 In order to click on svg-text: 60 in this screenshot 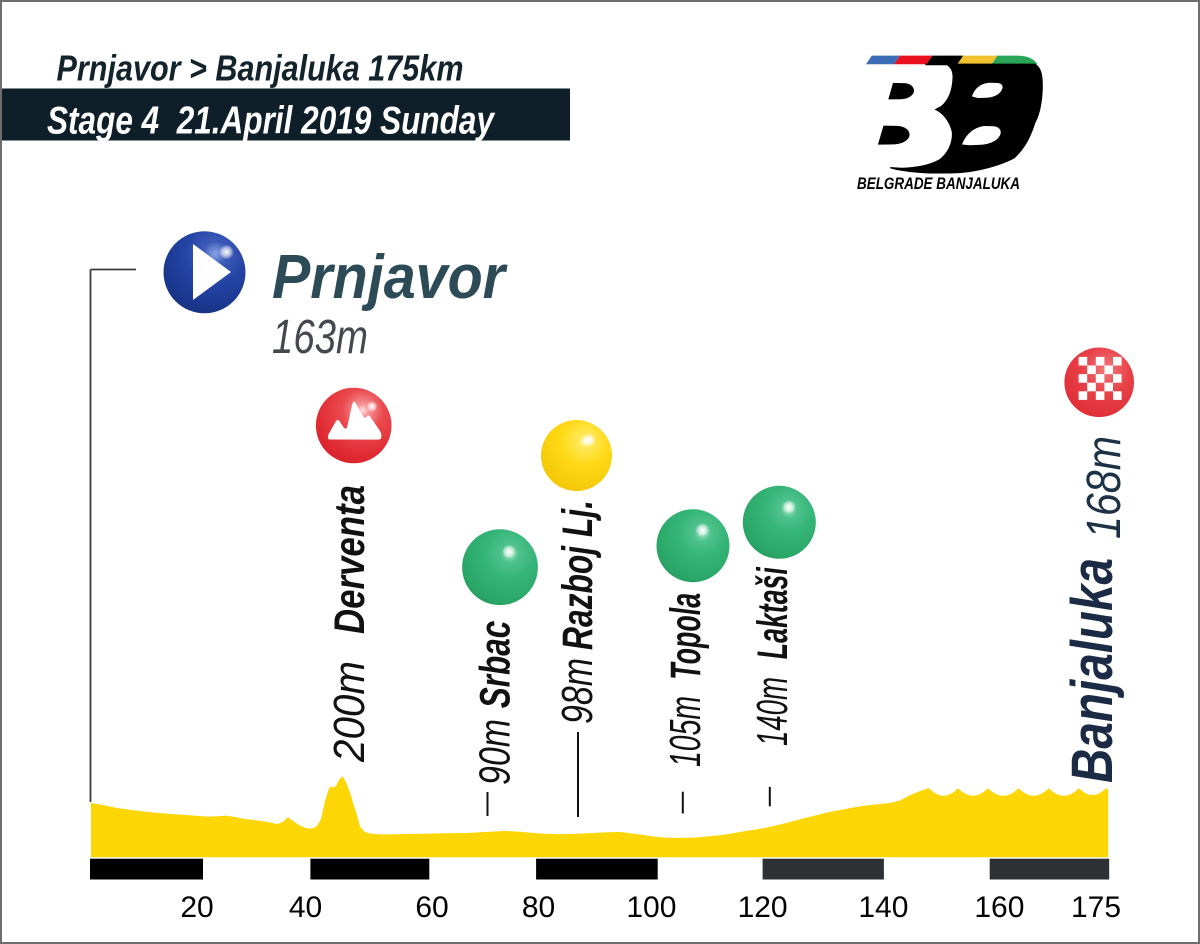, I will do `click(431, 907)`.